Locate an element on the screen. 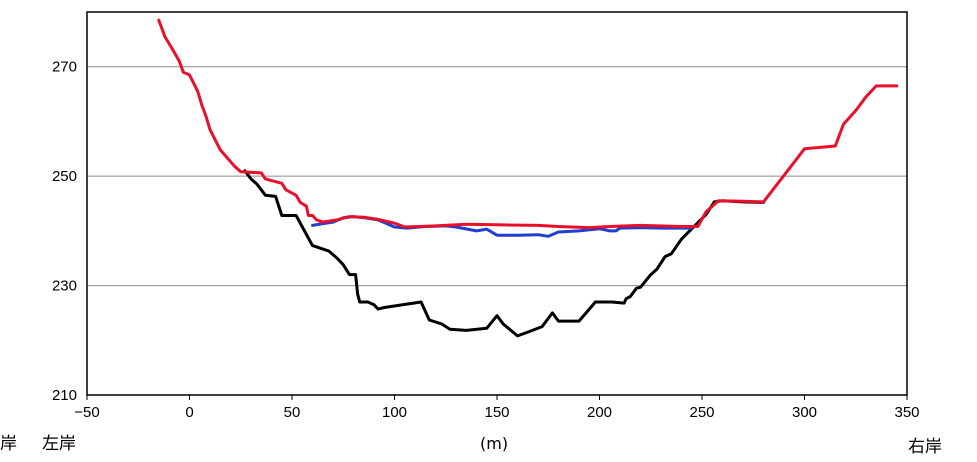  y-tick-label: 210 is located at coordinates (64, 395).